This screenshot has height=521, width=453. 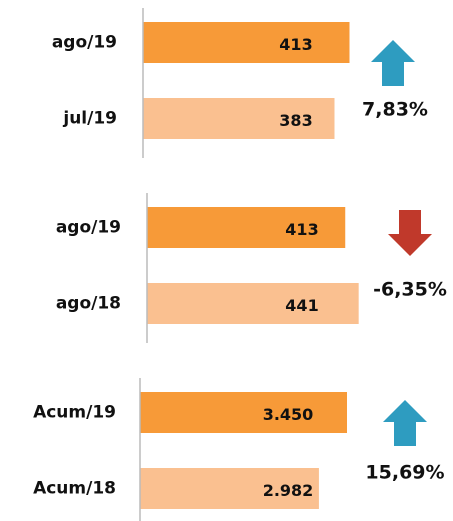 I want to click on annotation: 7,83%, so click(x=395, y=110).